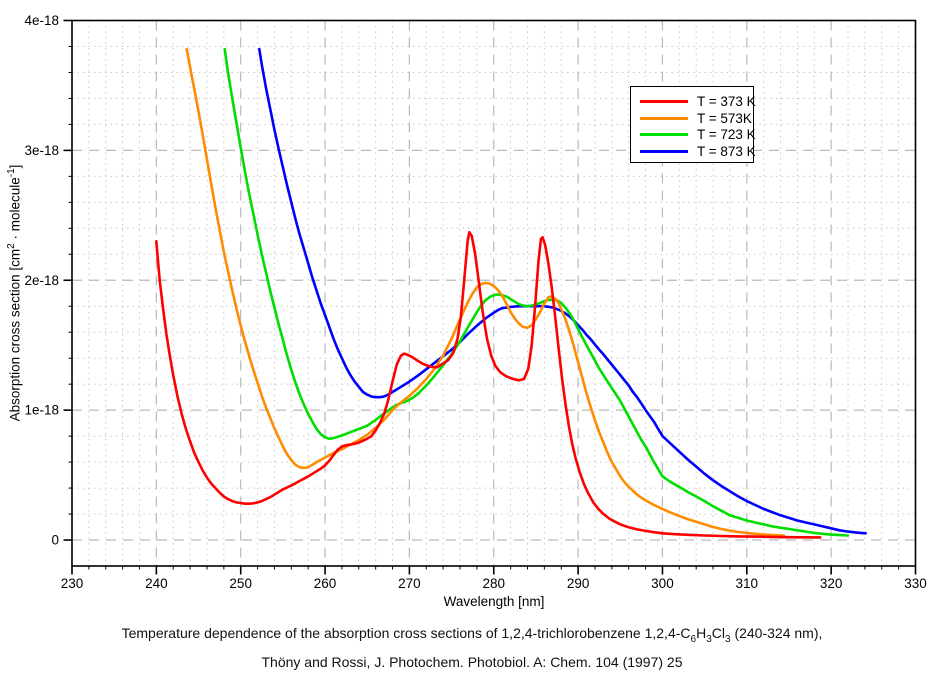 The height and width of the screenshot is (676, 944). Describe the element at coordinates (15, 166) in the screenshot. I see `caption-segment: ]` at that location.